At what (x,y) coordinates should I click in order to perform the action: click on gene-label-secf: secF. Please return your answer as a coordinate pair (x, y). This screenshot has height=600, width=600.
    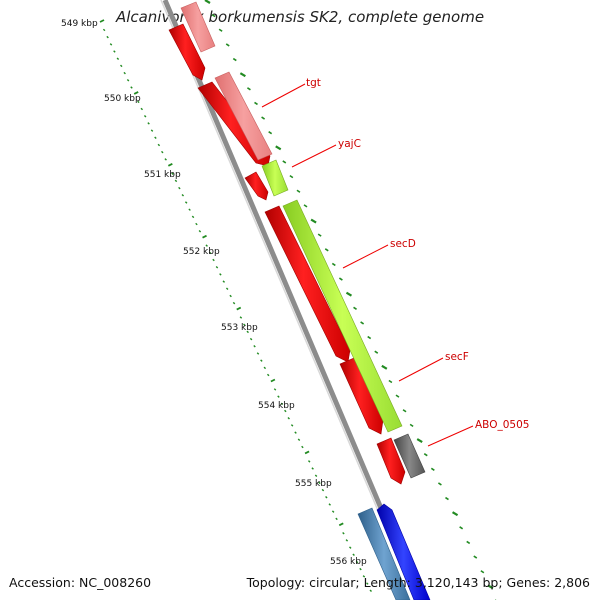
    Looking at the image, I should click on (457, 357).